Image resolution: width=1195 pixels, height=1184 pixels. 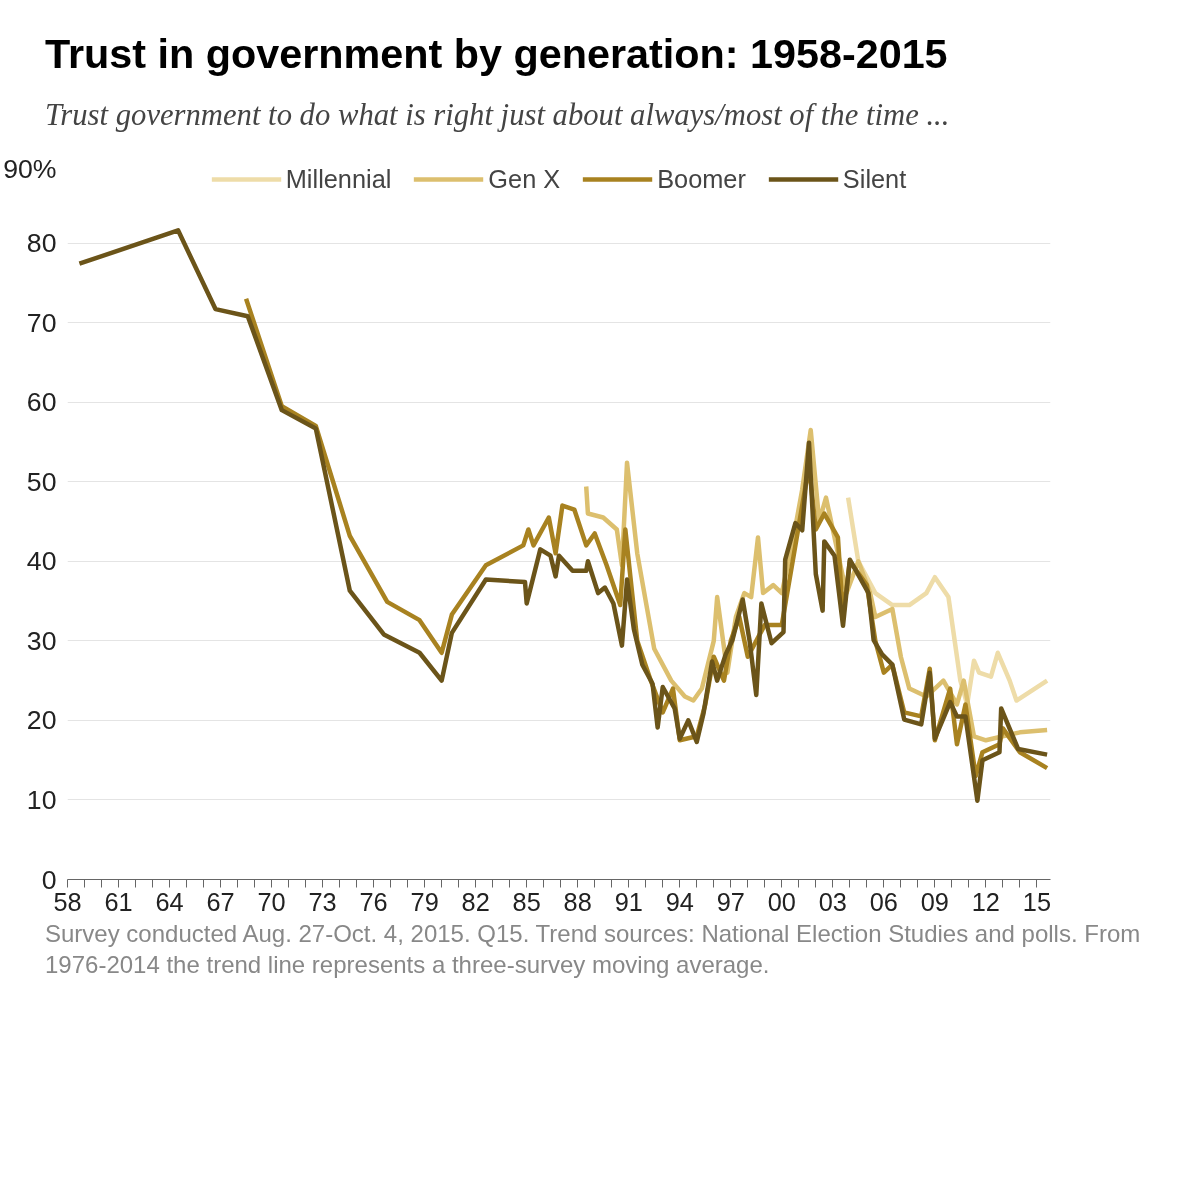 I want to click on x-tick-label: 91, so click(x=628, y=901).